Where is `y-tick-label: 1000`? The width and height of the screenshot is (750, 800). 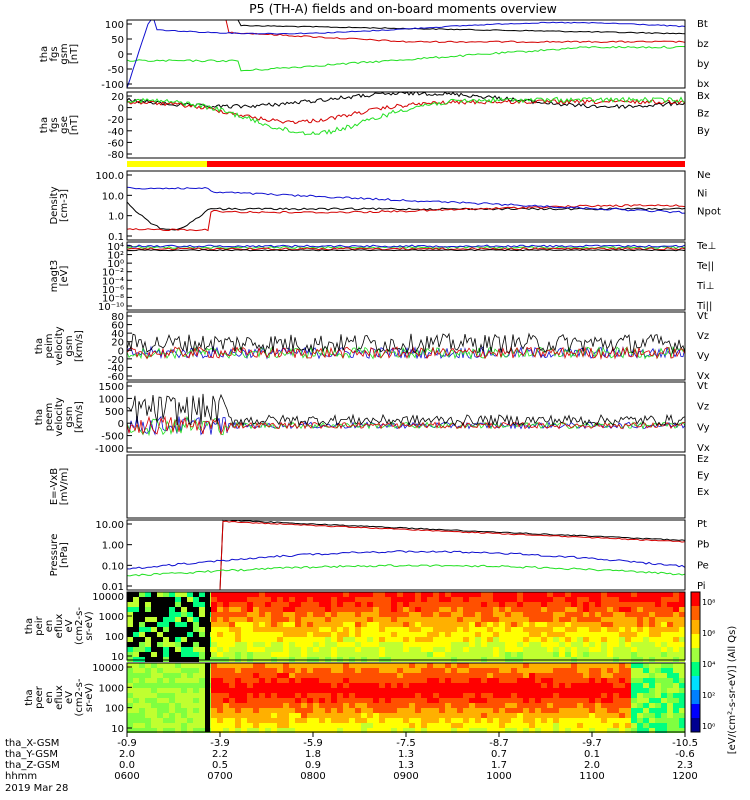
y-tick-label: 1000 is located at coordinates (111, 617).